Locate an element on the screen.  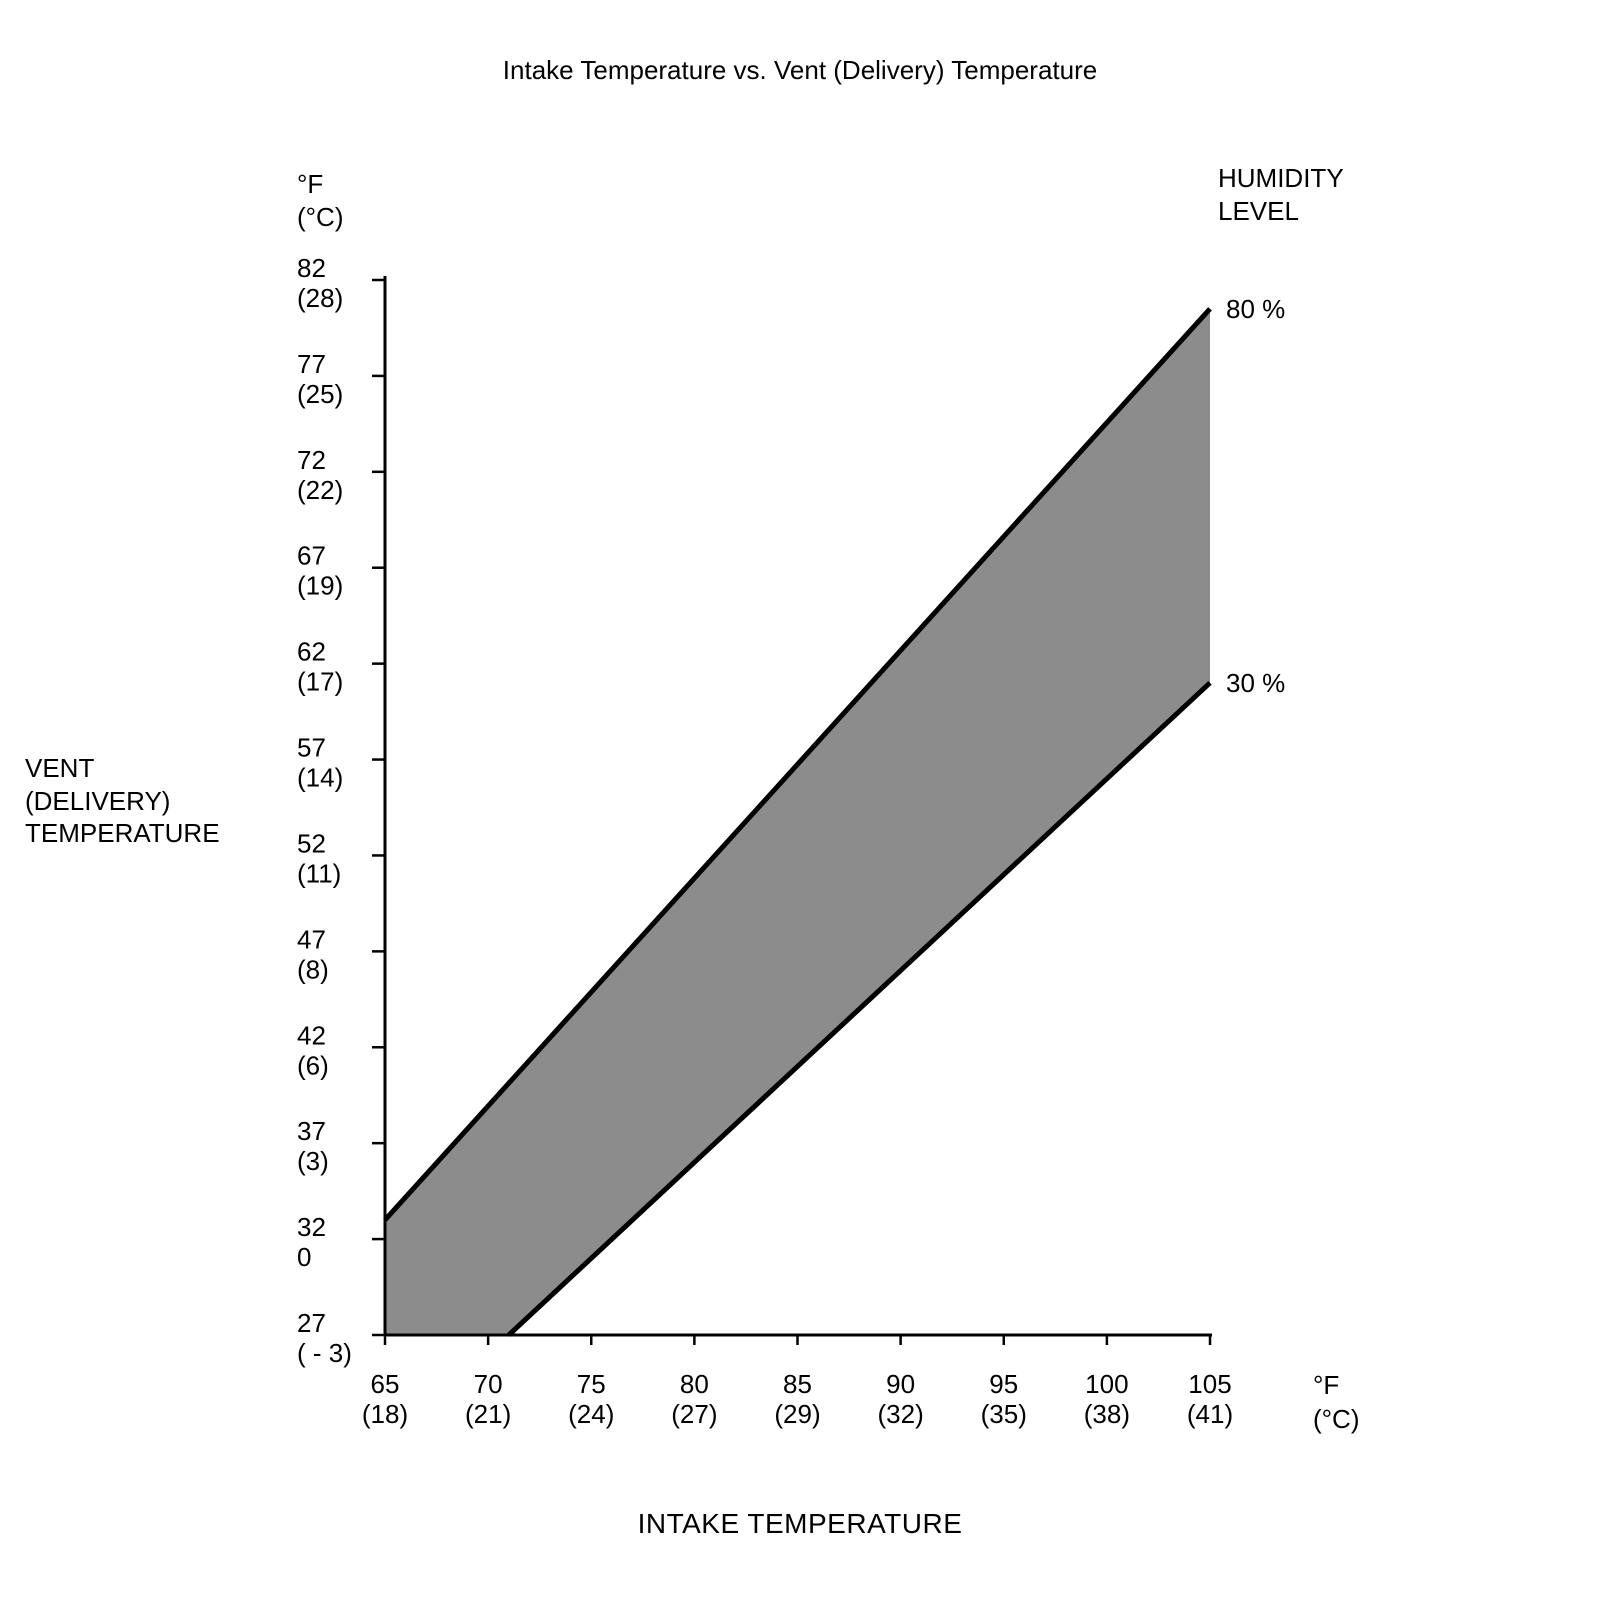
y-tick-label: 67 (19) is located at coordinates (320, 571).